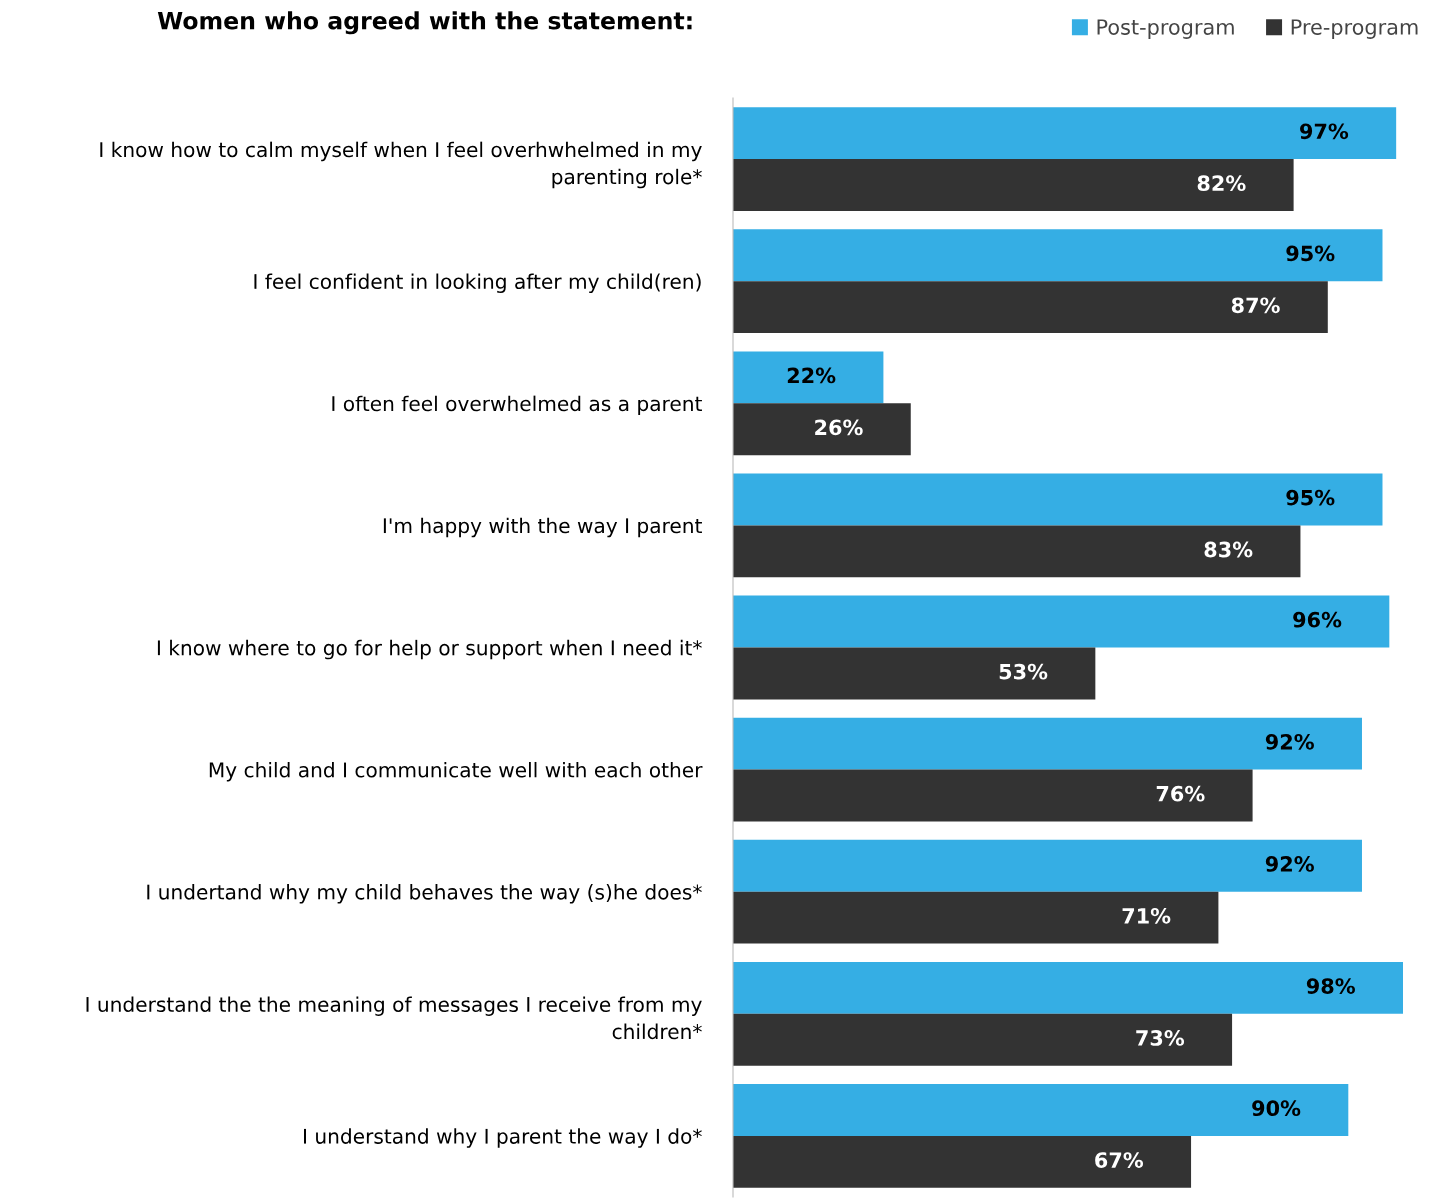 This screenshot has width=1438, height=1199. What do you see at coordinates (401, 165) in the screenshot?
I see `y-tick-label: I know how to calm myself when I feel overhwhelmed in my parenting role*` at bounding box center [401, 165].